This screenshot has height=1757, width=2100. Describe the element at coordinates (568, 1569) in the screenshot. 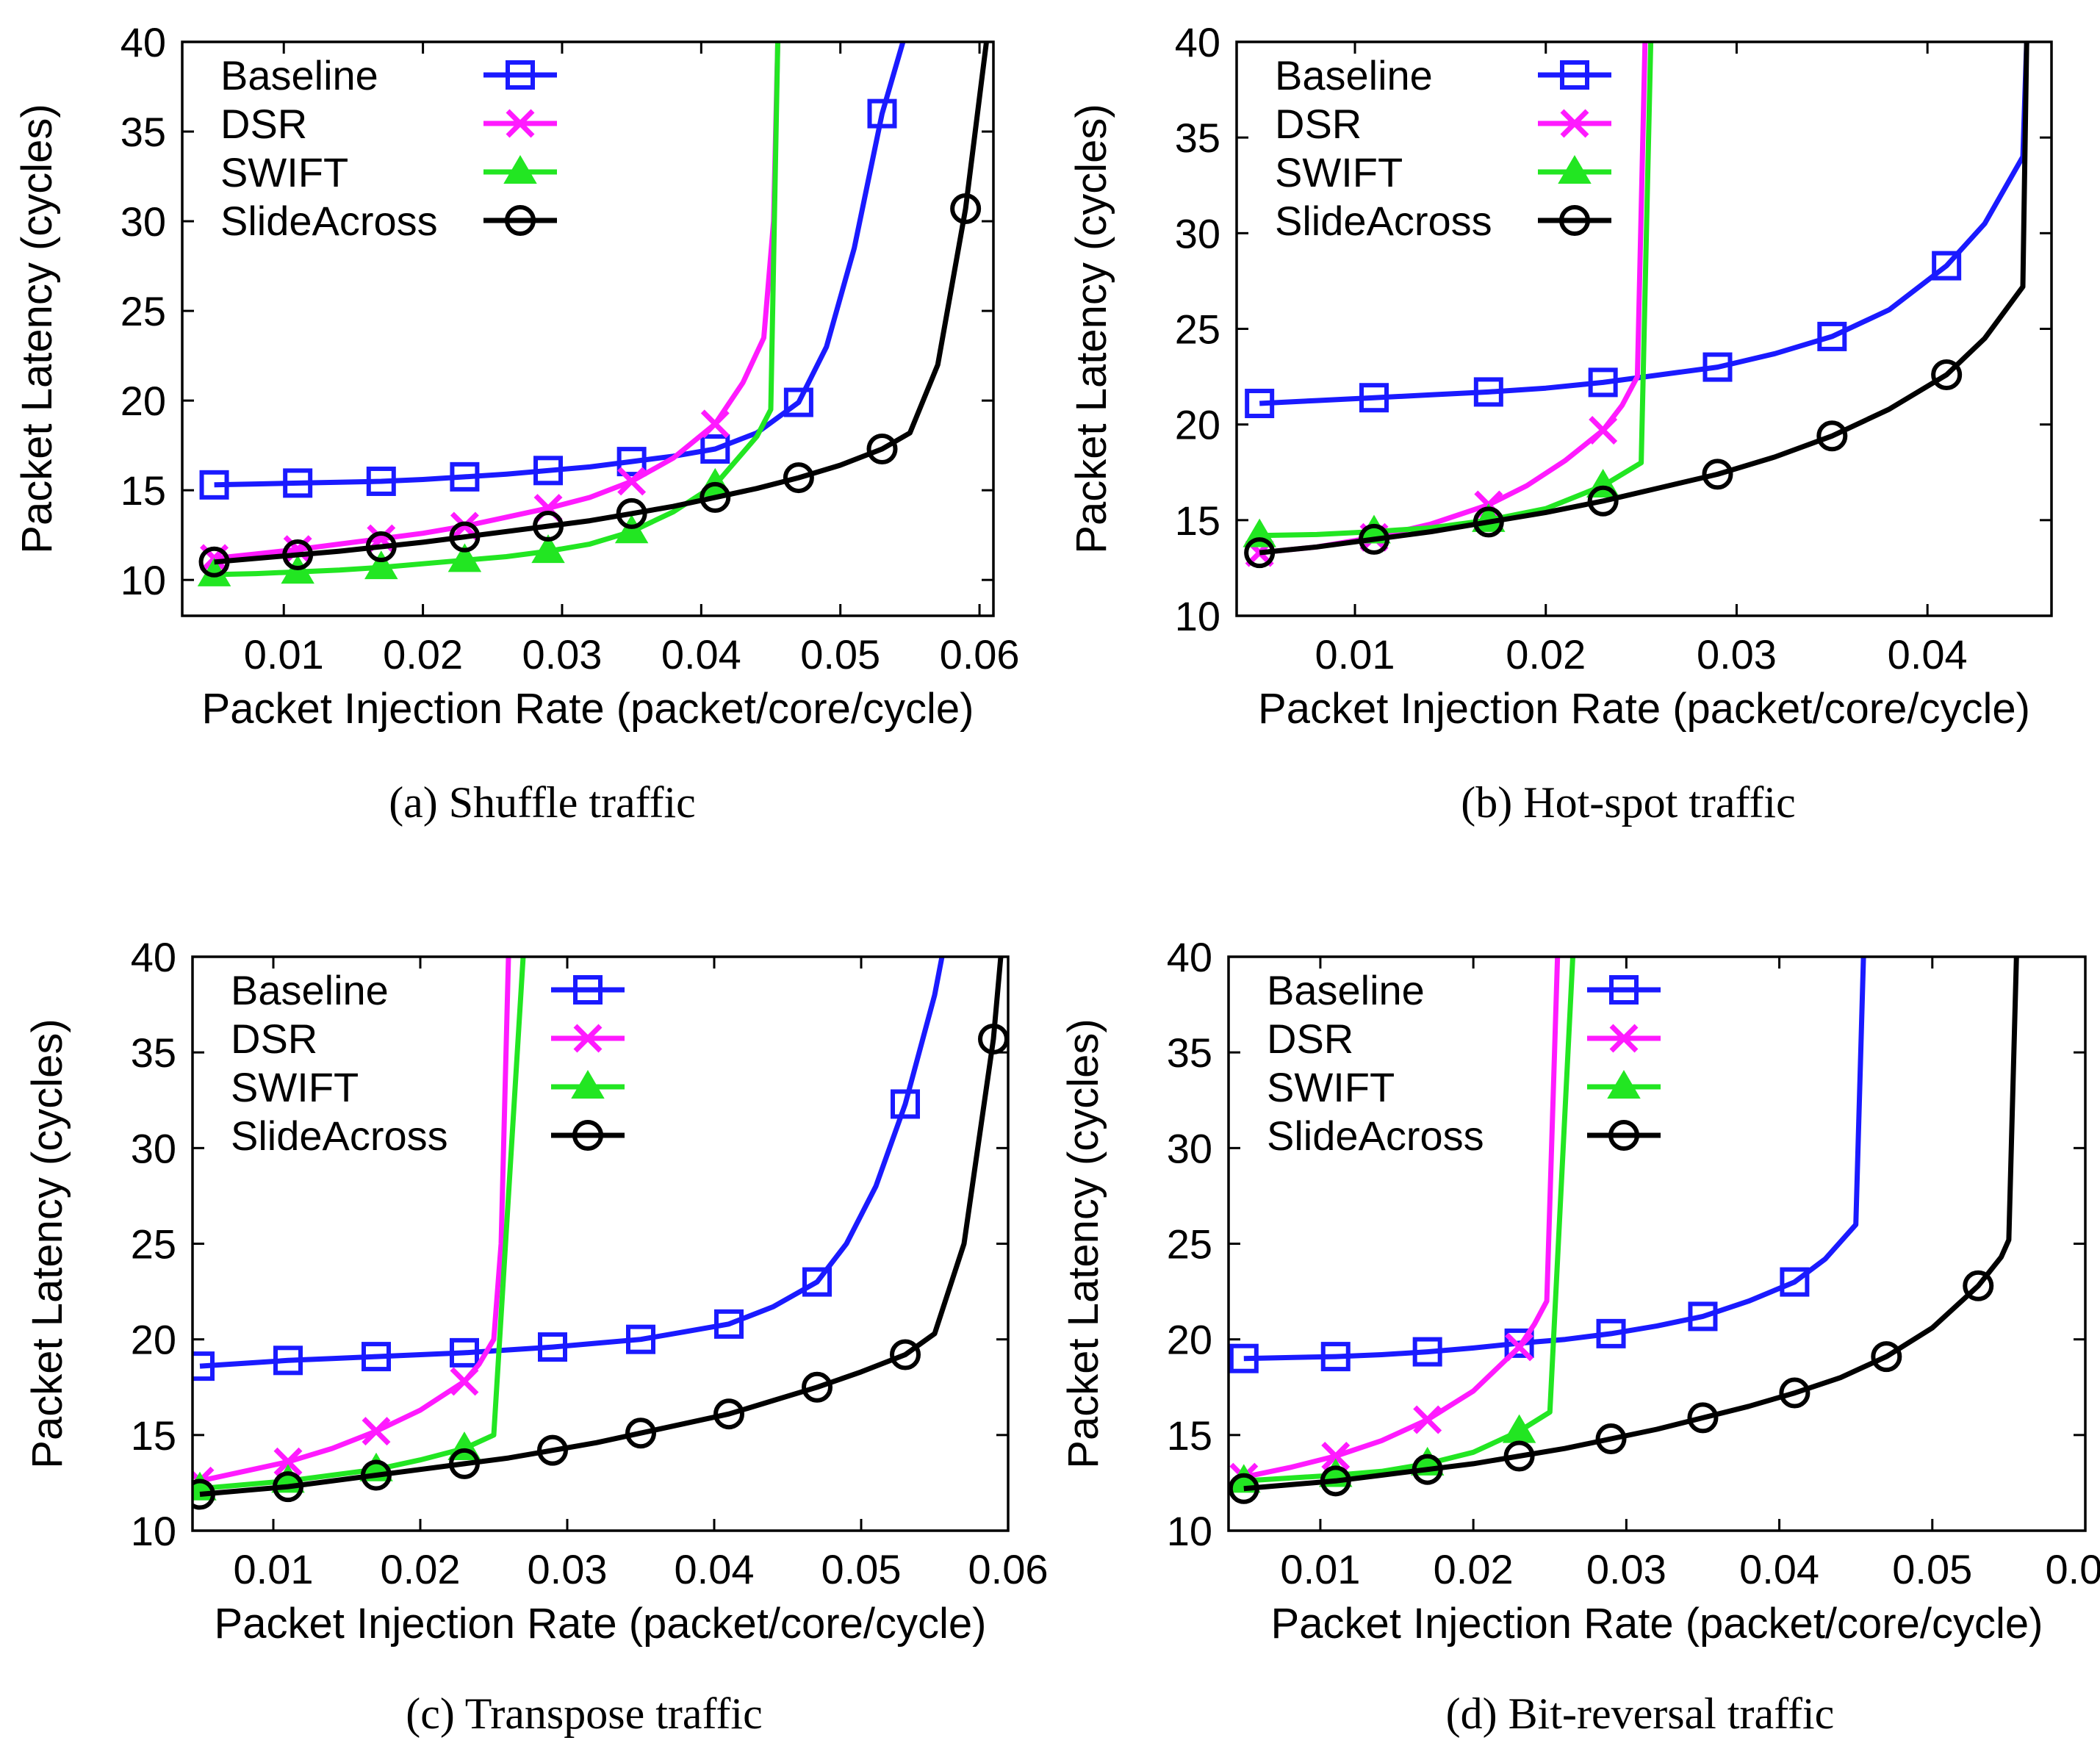

I see `x-tick-label: 0.03` at that location.